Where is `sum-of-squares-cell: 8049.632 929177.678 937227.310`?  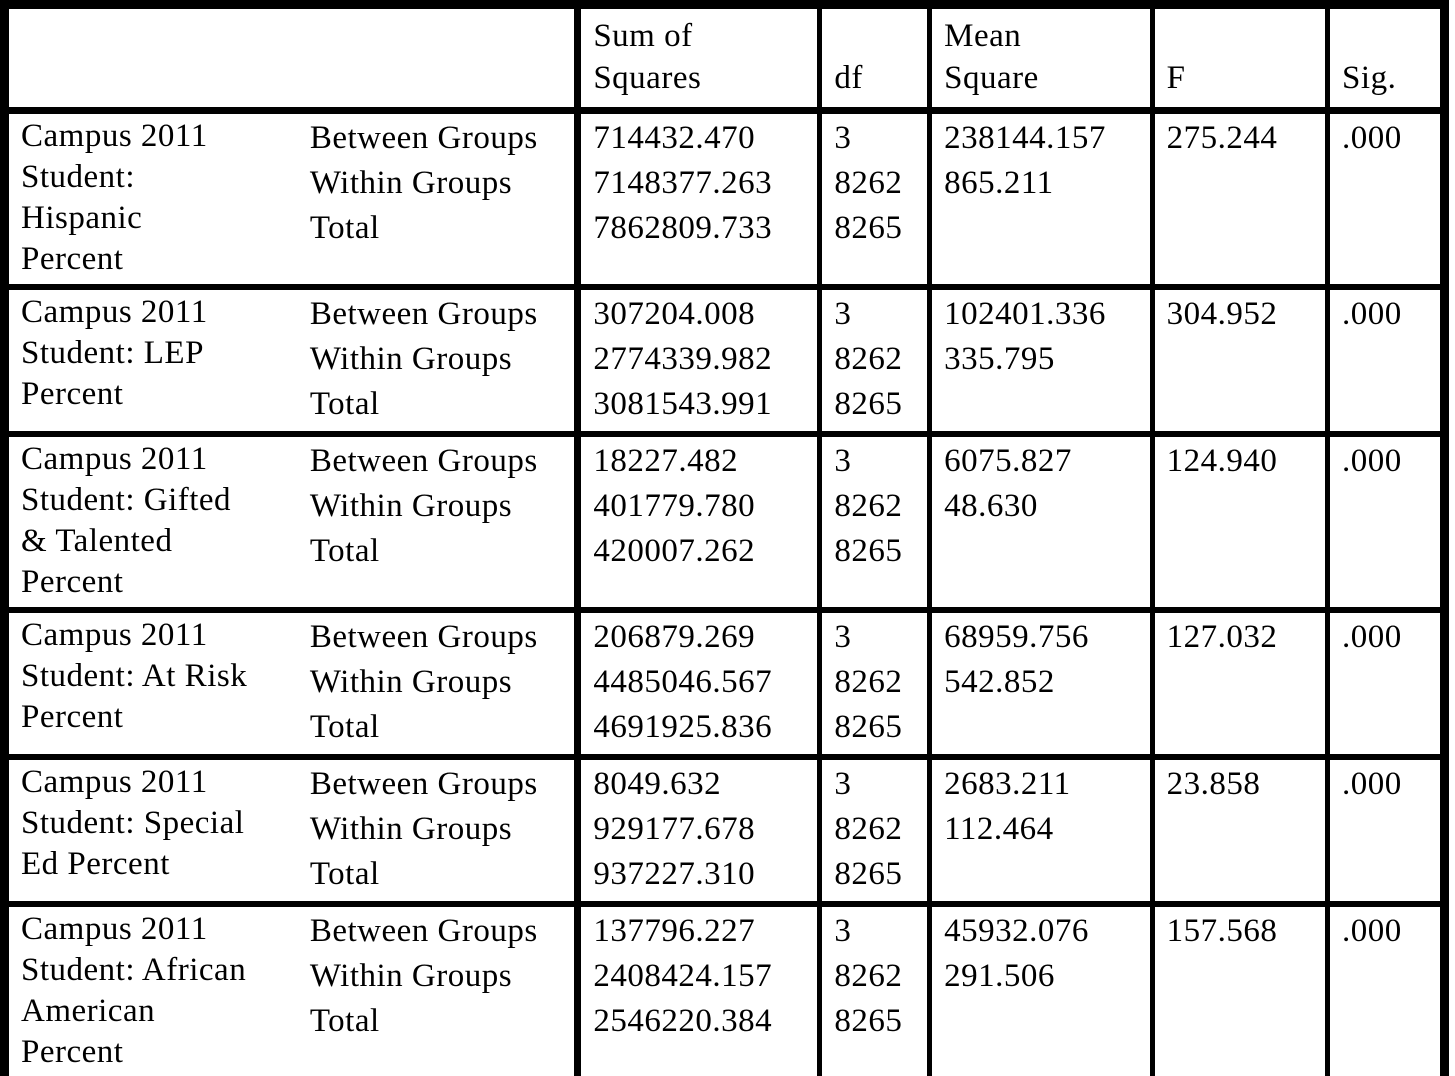
sum-of-squares-cell: 8049.632 929177.678 937227.310 is located at coordinates (700, 830).